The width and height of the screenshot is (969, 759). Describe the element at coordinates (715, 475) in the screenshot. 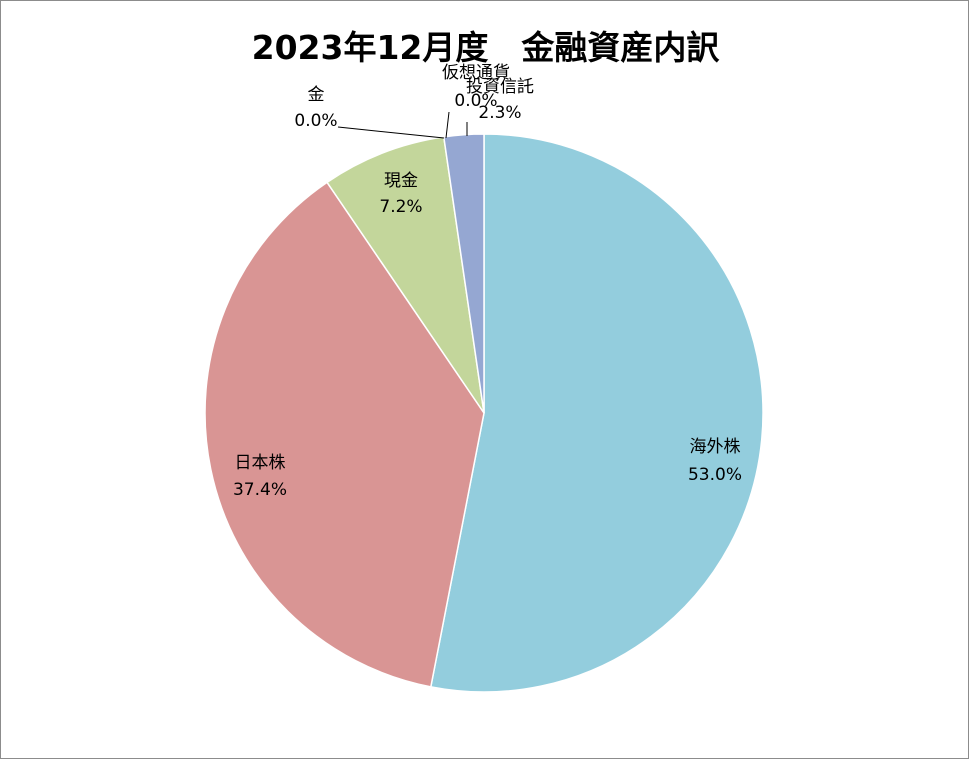

I see `slice-value-label-0: 53.0%` at that location.